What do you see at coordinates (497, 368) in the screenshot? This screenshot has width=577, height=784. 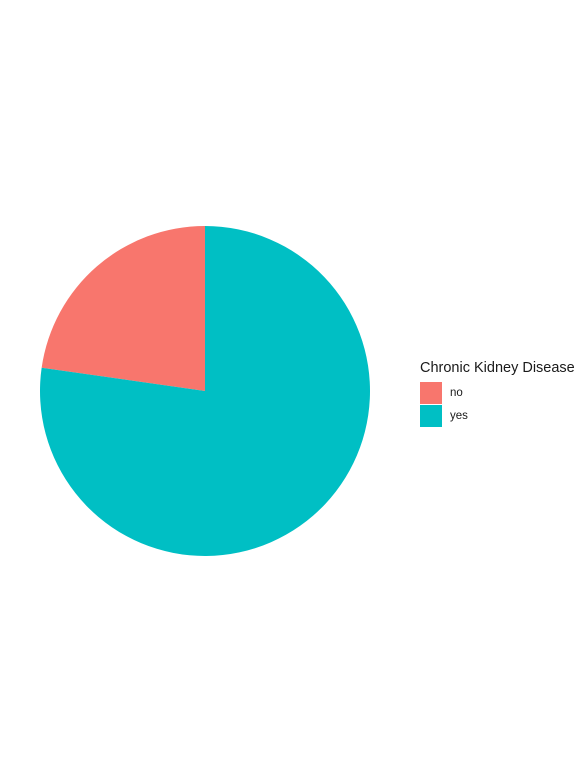 I see `legend-title: Chronic Kidney Disease` at bounding box center [497, 368].